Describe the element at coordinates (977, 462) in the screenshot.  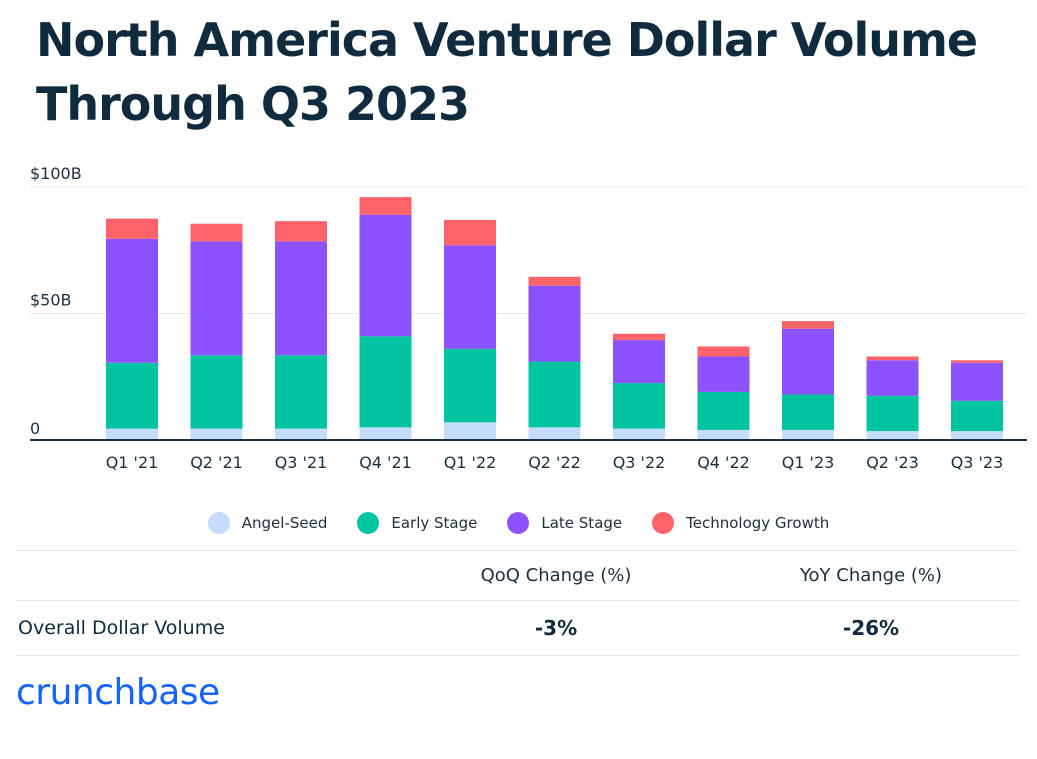
I see `x-tick-label: Q3 '23` at that location.